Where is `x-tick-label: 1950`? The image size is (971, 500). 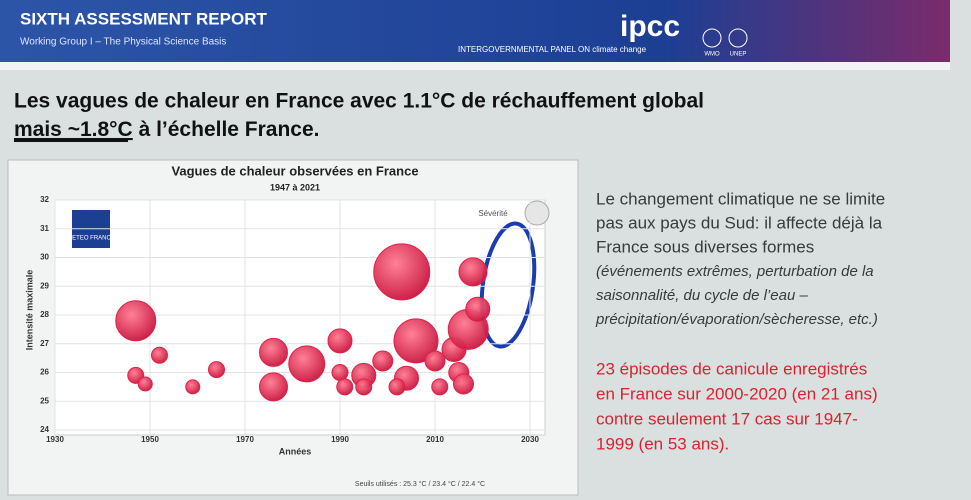 x-tick-label: 1950 is located at coordinates (150, 439).